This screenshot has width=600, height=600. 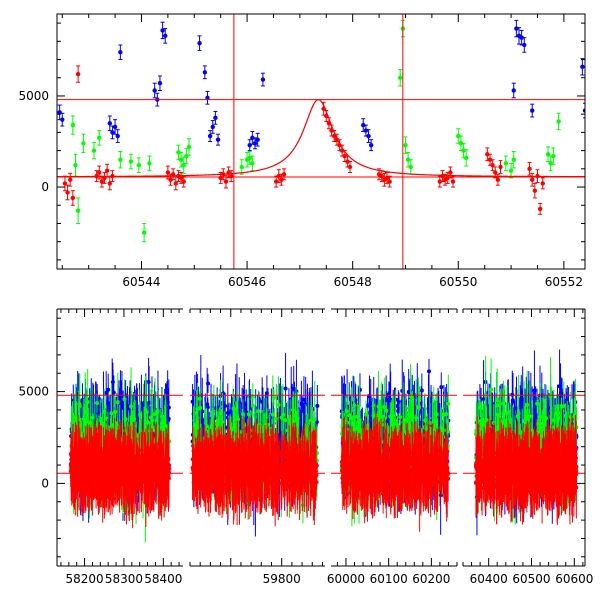 I want to click on x-tick-label: 58200, so click(x=84, y=579).